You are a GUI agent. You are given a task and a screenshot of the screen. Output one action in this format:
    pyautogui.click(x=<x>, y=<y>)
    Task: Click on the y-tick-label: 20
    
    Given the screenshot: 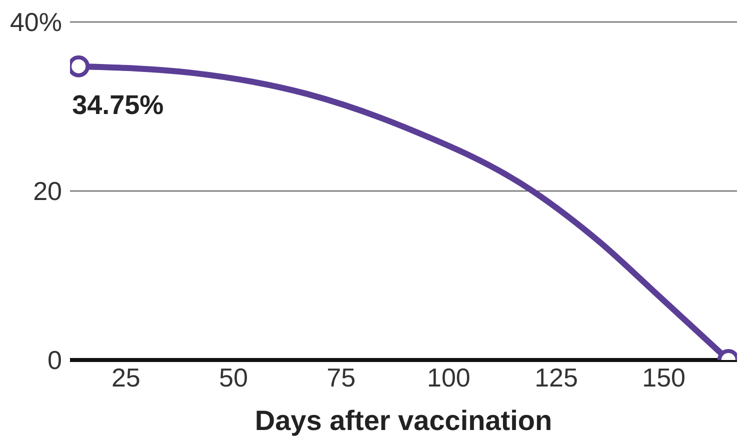 What is the action you would take?
    pyautogui.click(x=47, y=191)
    